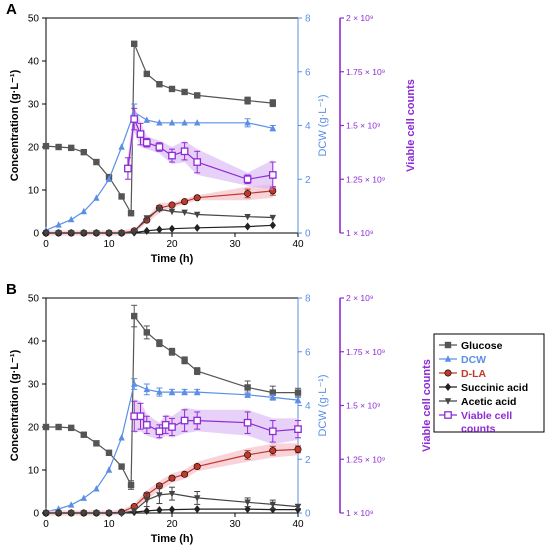  What do you see at coordinates (235, 524) in the screenshot?
I see `x-tick-label: 30` at bounding box center [235, 524].